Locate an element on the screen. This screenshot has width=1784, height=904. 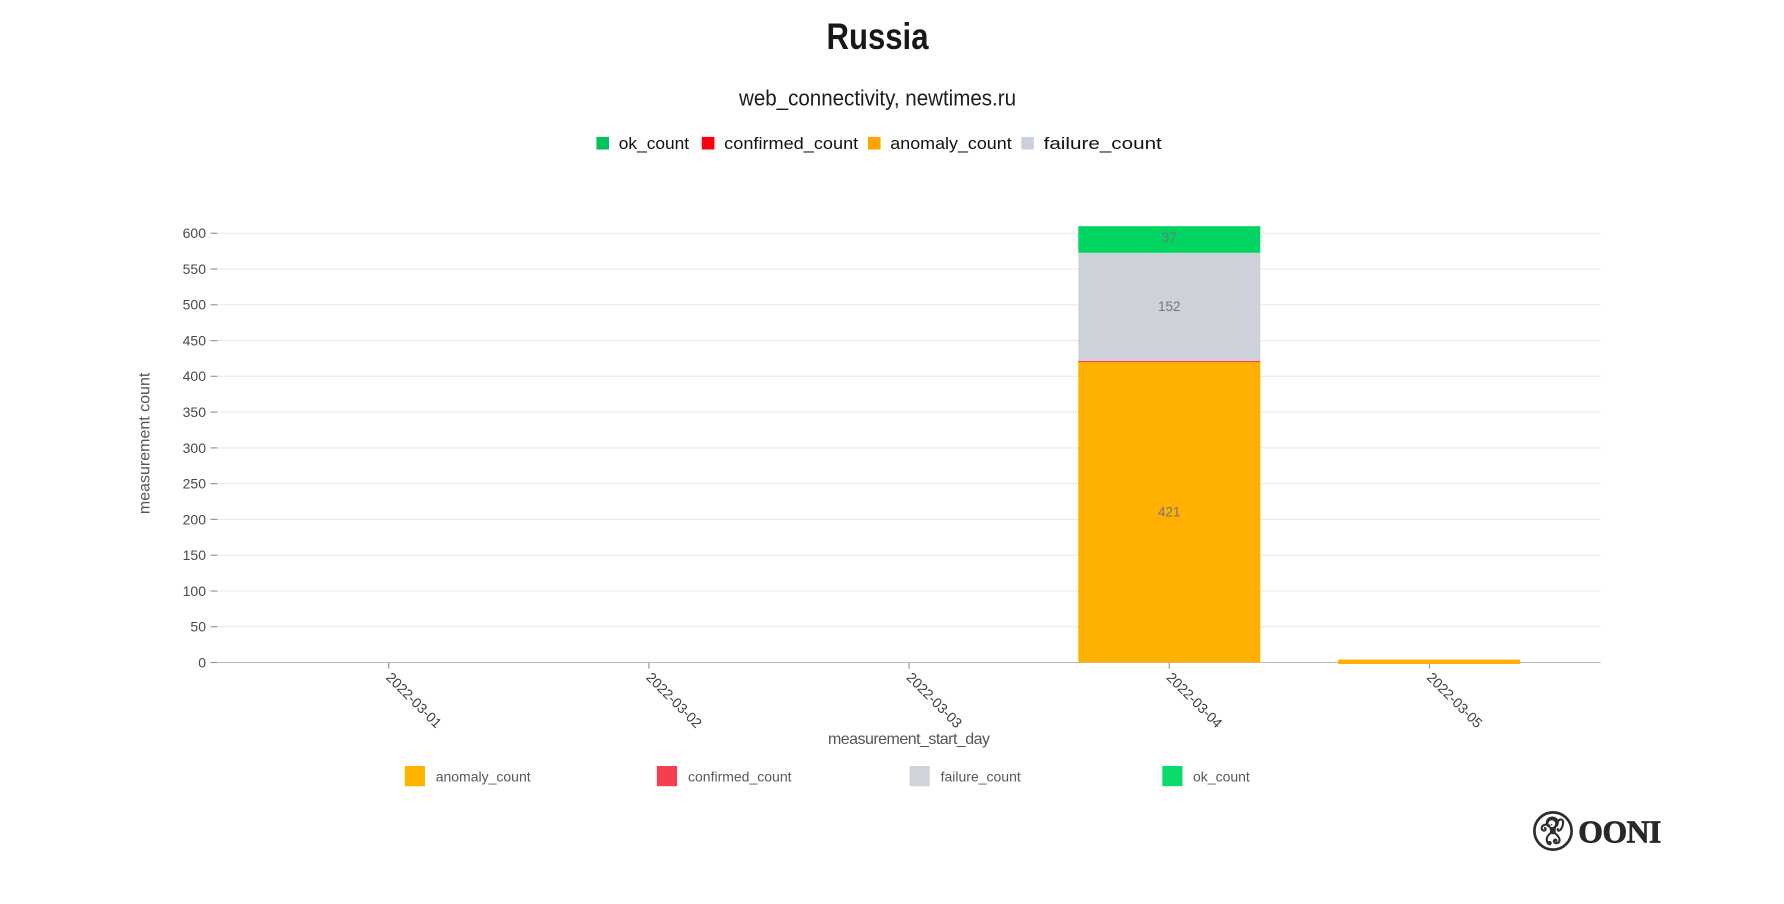
svg-text: measurement count is located at coordinates (145, 443).